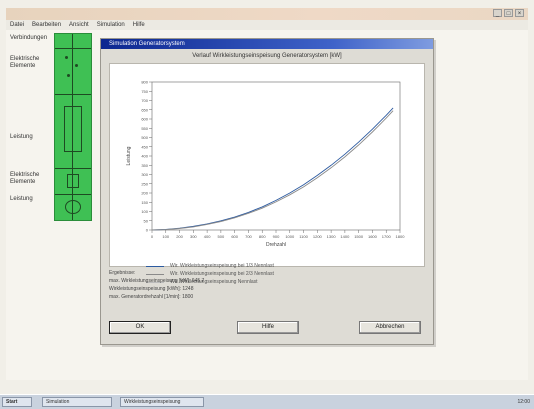 The width and height of the screenshot is (534, 409). What do you see at coordinates (214, 282) in the screenshot?
I see `legend-label: Wir. Wirkleistungseinspeisung Nennlast` at bounding box center [214, 282].